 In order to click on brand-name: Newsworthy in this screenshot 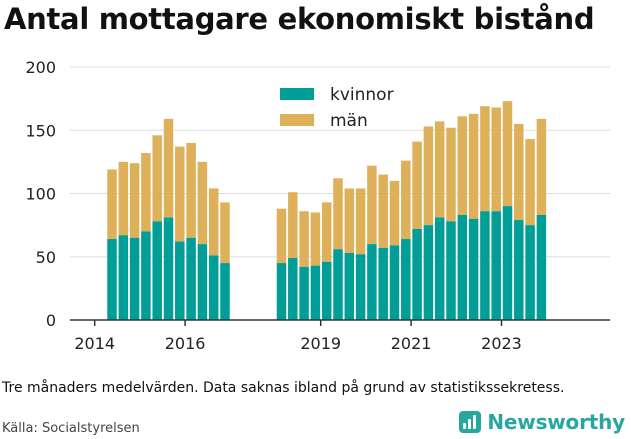, I will do `click(556, 422)`.